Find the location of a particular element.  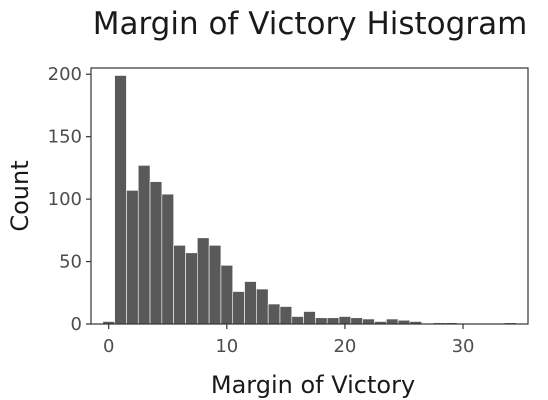

y-tick-label: 150 is located at coordinates (65, 137).